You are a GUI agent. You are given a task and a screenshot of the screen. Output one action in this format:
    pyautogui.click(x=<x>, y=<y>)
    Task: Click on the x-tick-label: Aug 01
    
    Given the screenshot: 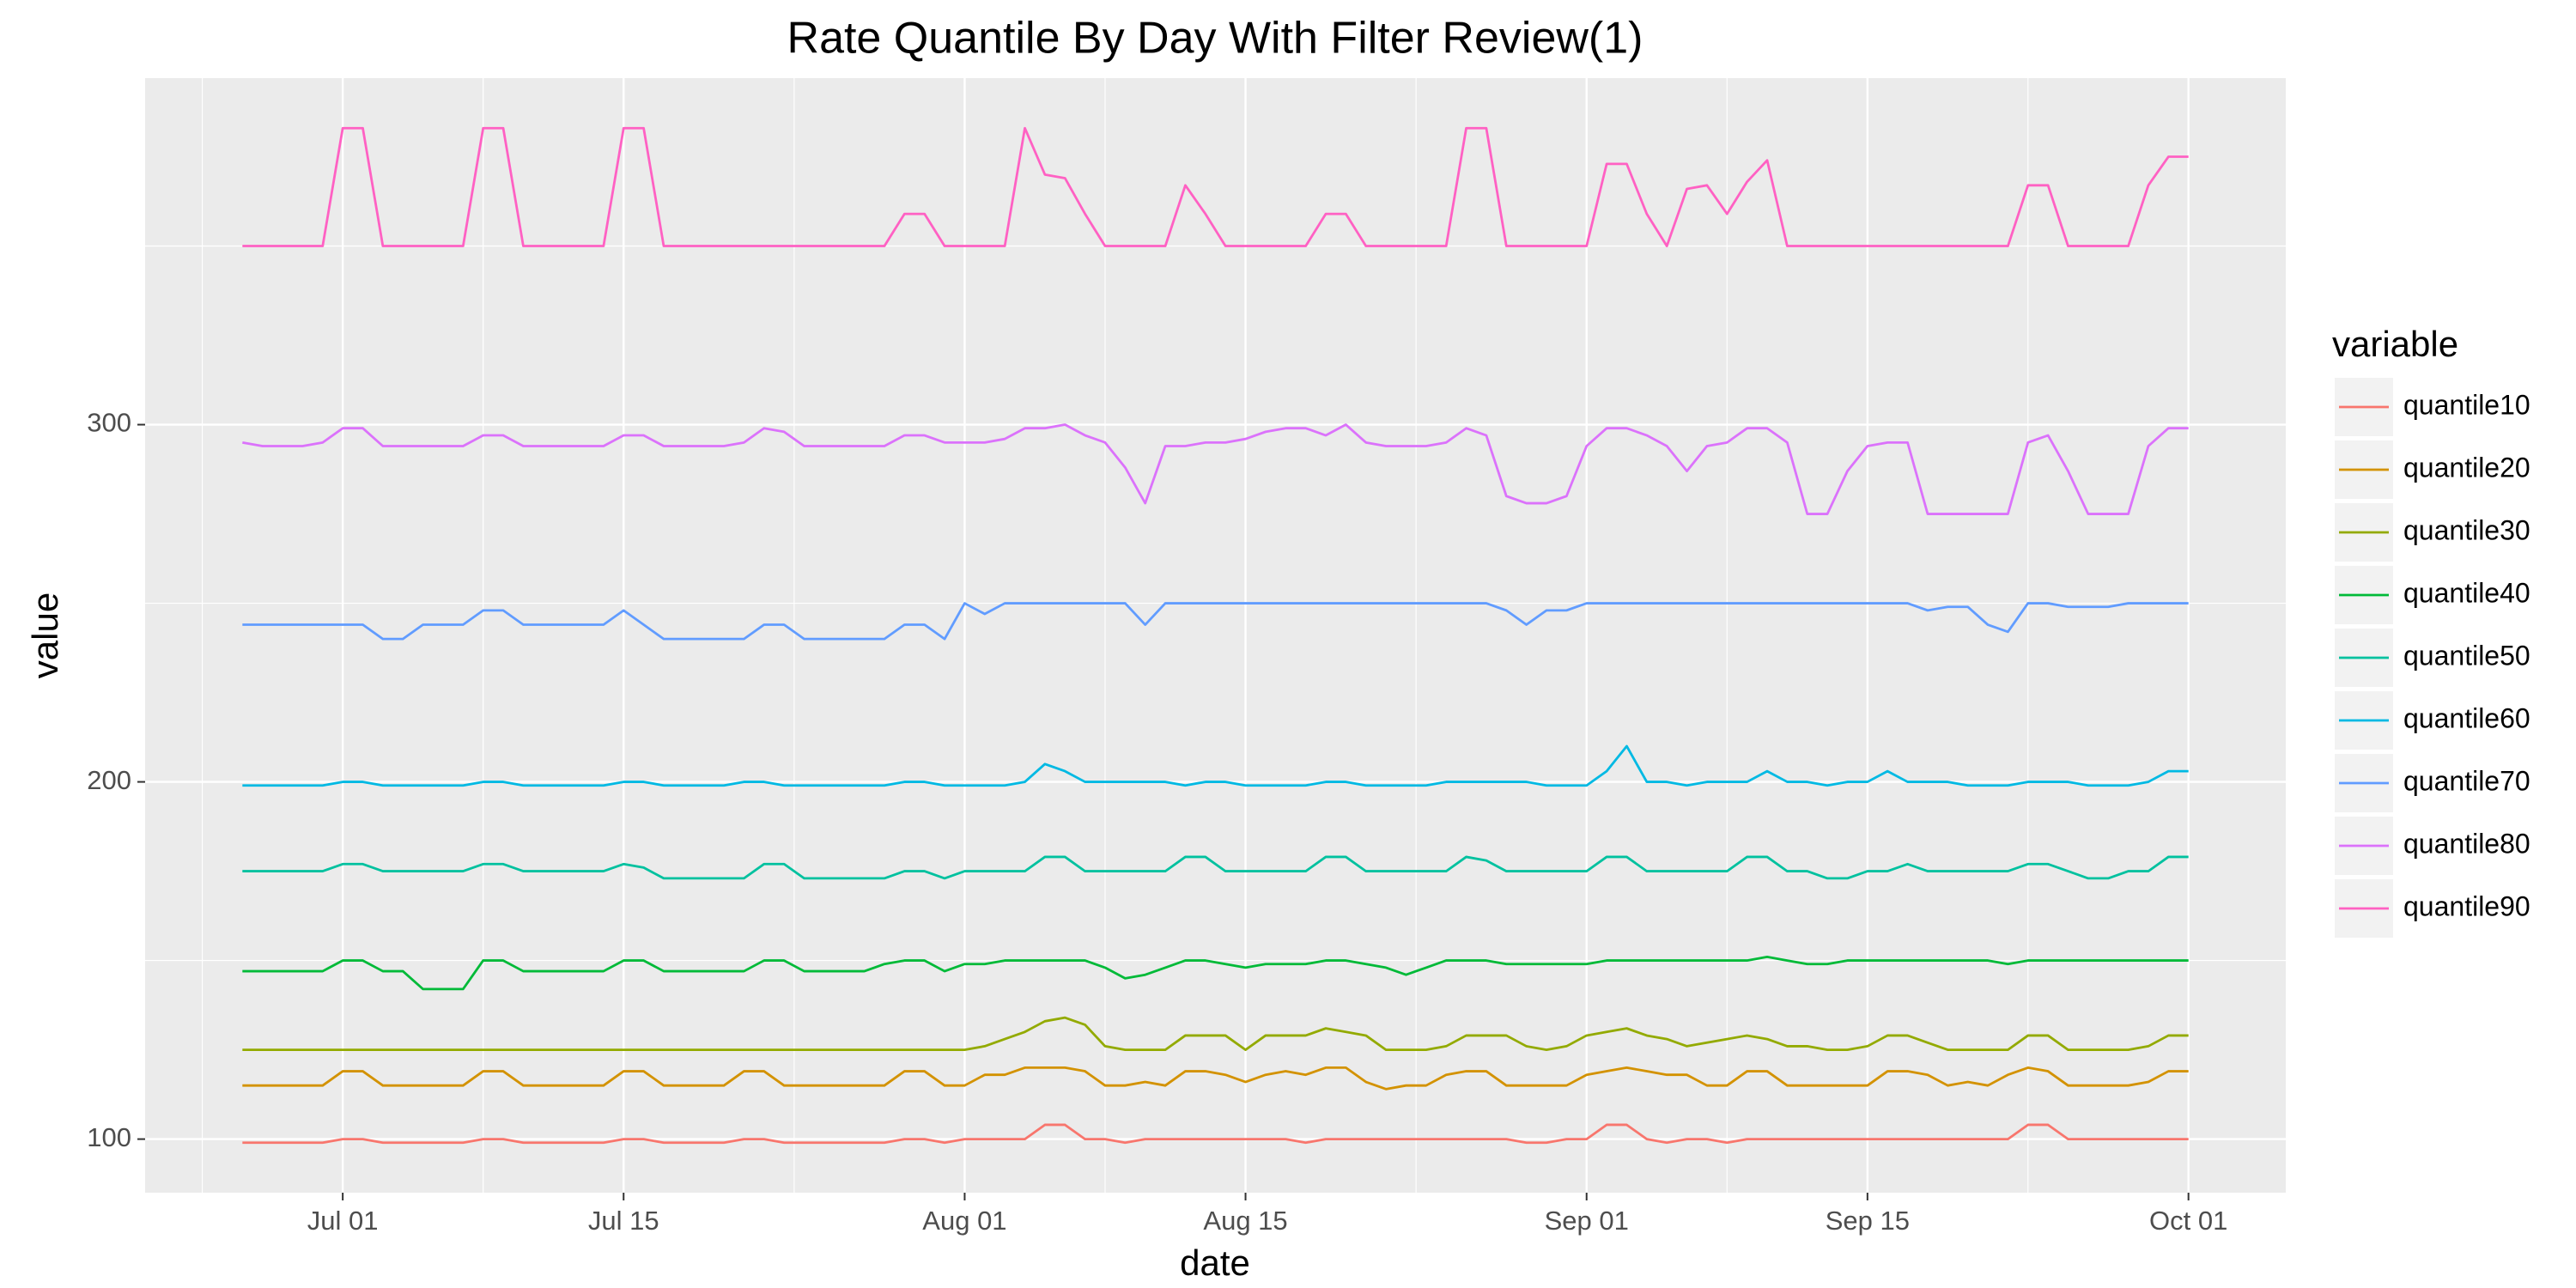 What is the action you would take?
    pyautogui.click(x=964, y=1221)
    